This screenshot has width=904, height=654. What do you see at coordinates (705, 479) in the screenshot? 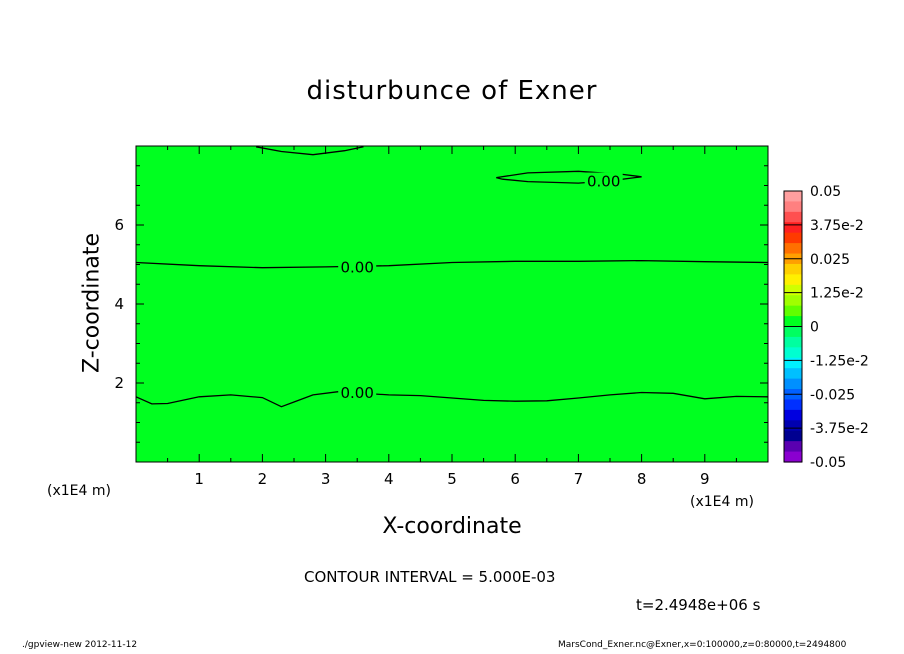
I see `x-tick-label: 9` at bounding box center [705, 479].